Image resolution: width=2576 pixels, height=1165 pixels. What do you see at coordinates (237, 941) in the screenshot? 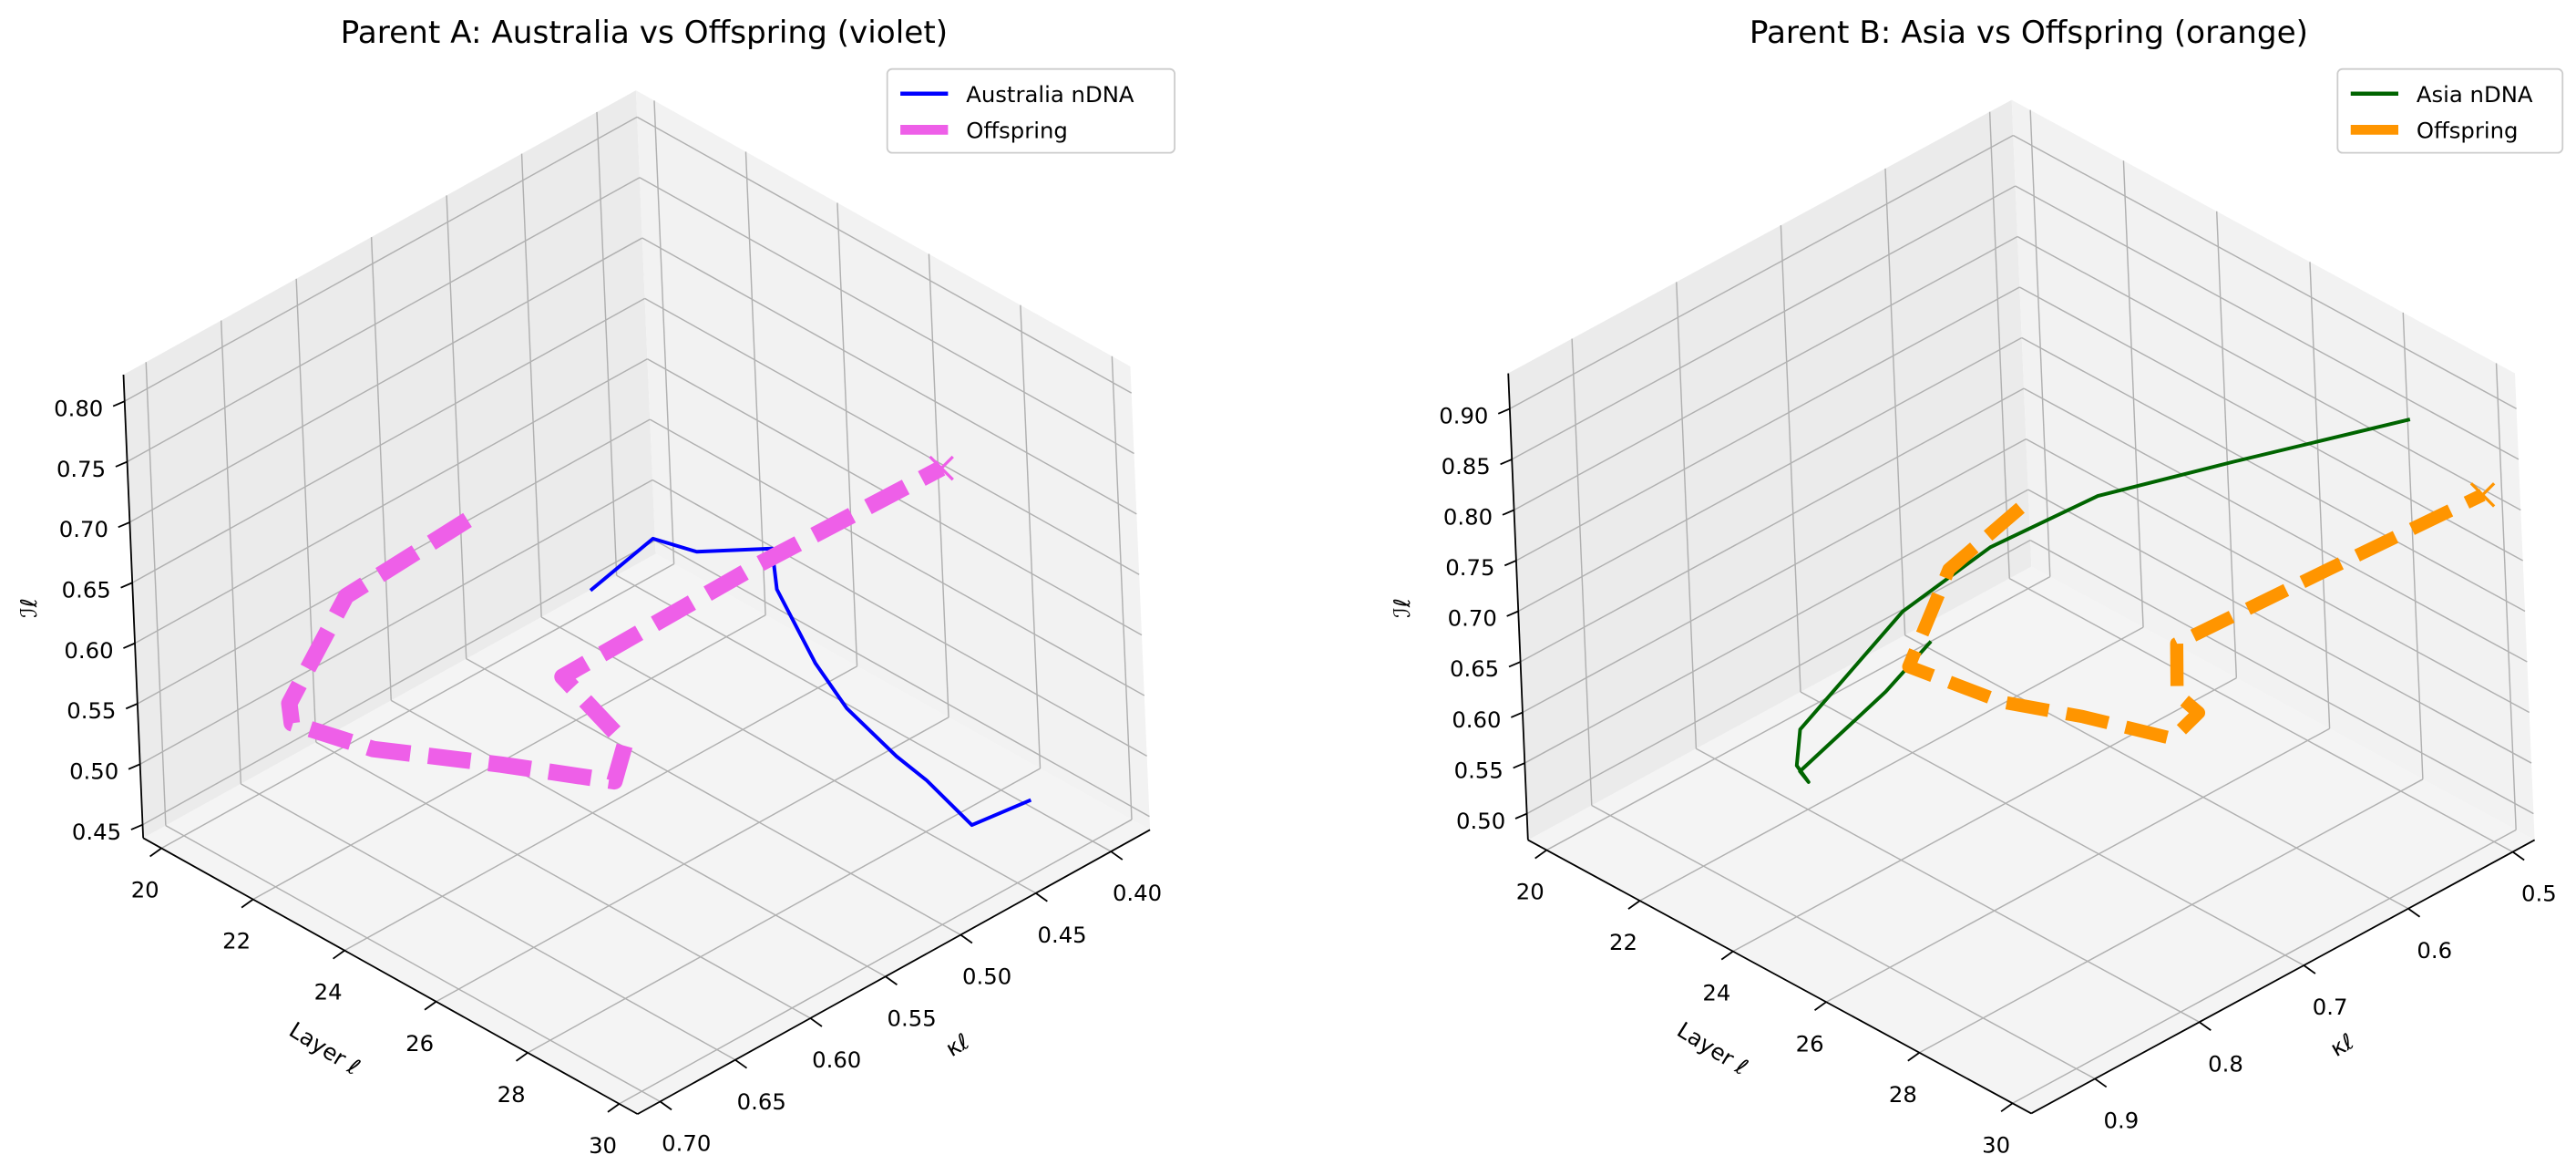
I see `x-tick-label: 22` at bounding box center [237, 941].